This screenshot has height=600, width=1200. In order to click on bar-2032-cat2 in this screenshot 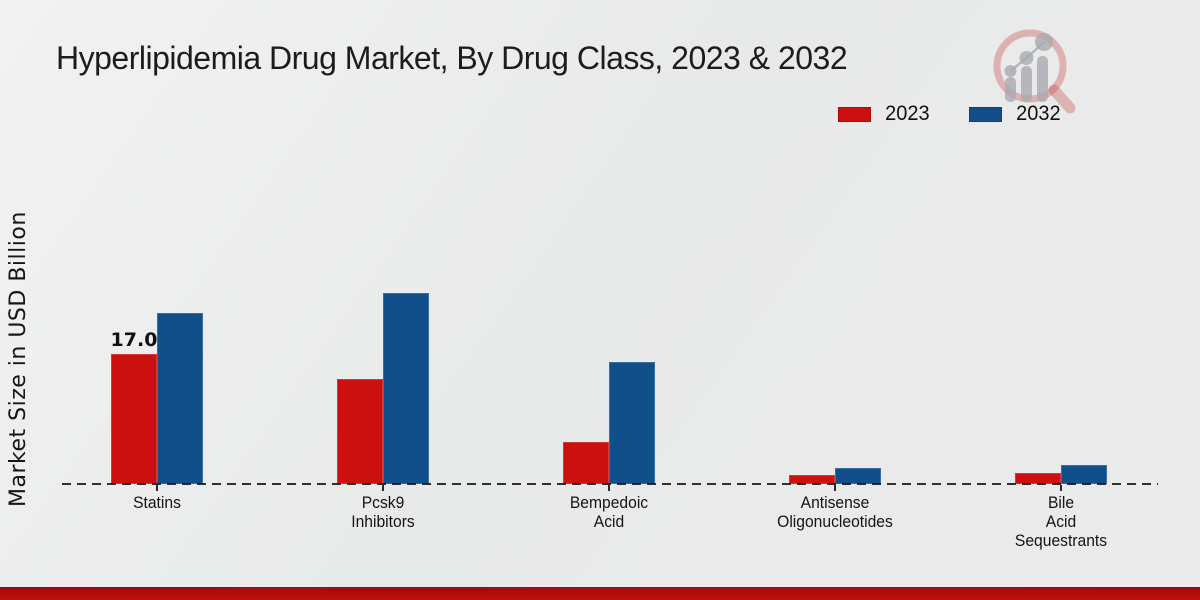, I will do `click(406, 388)`.